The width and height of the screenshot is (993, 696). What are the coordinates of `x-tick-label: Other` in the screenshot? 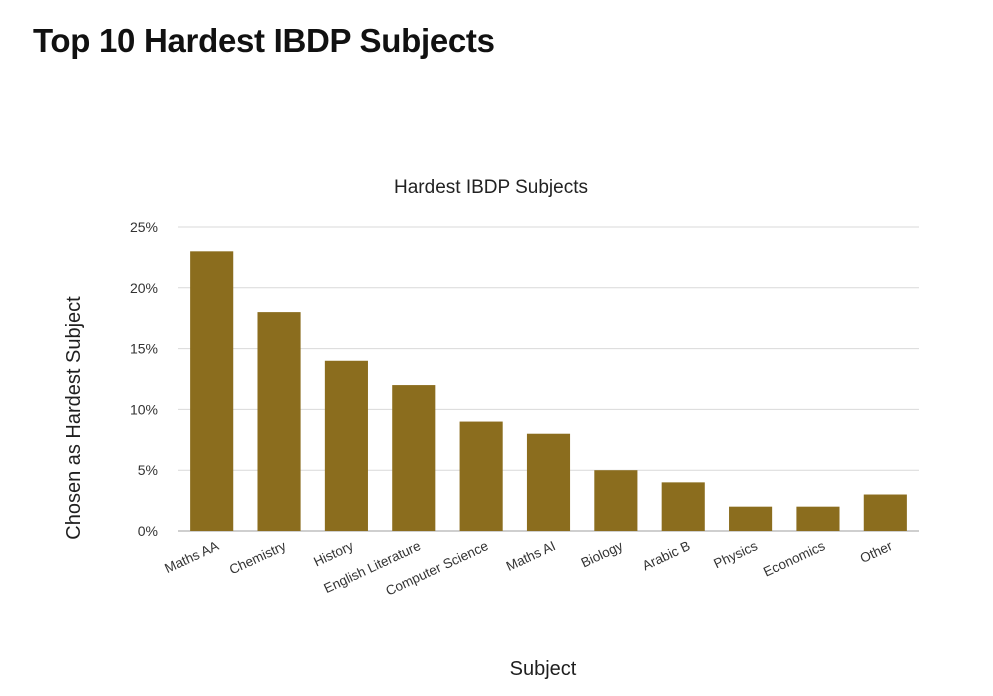 It's located at (876, 552).